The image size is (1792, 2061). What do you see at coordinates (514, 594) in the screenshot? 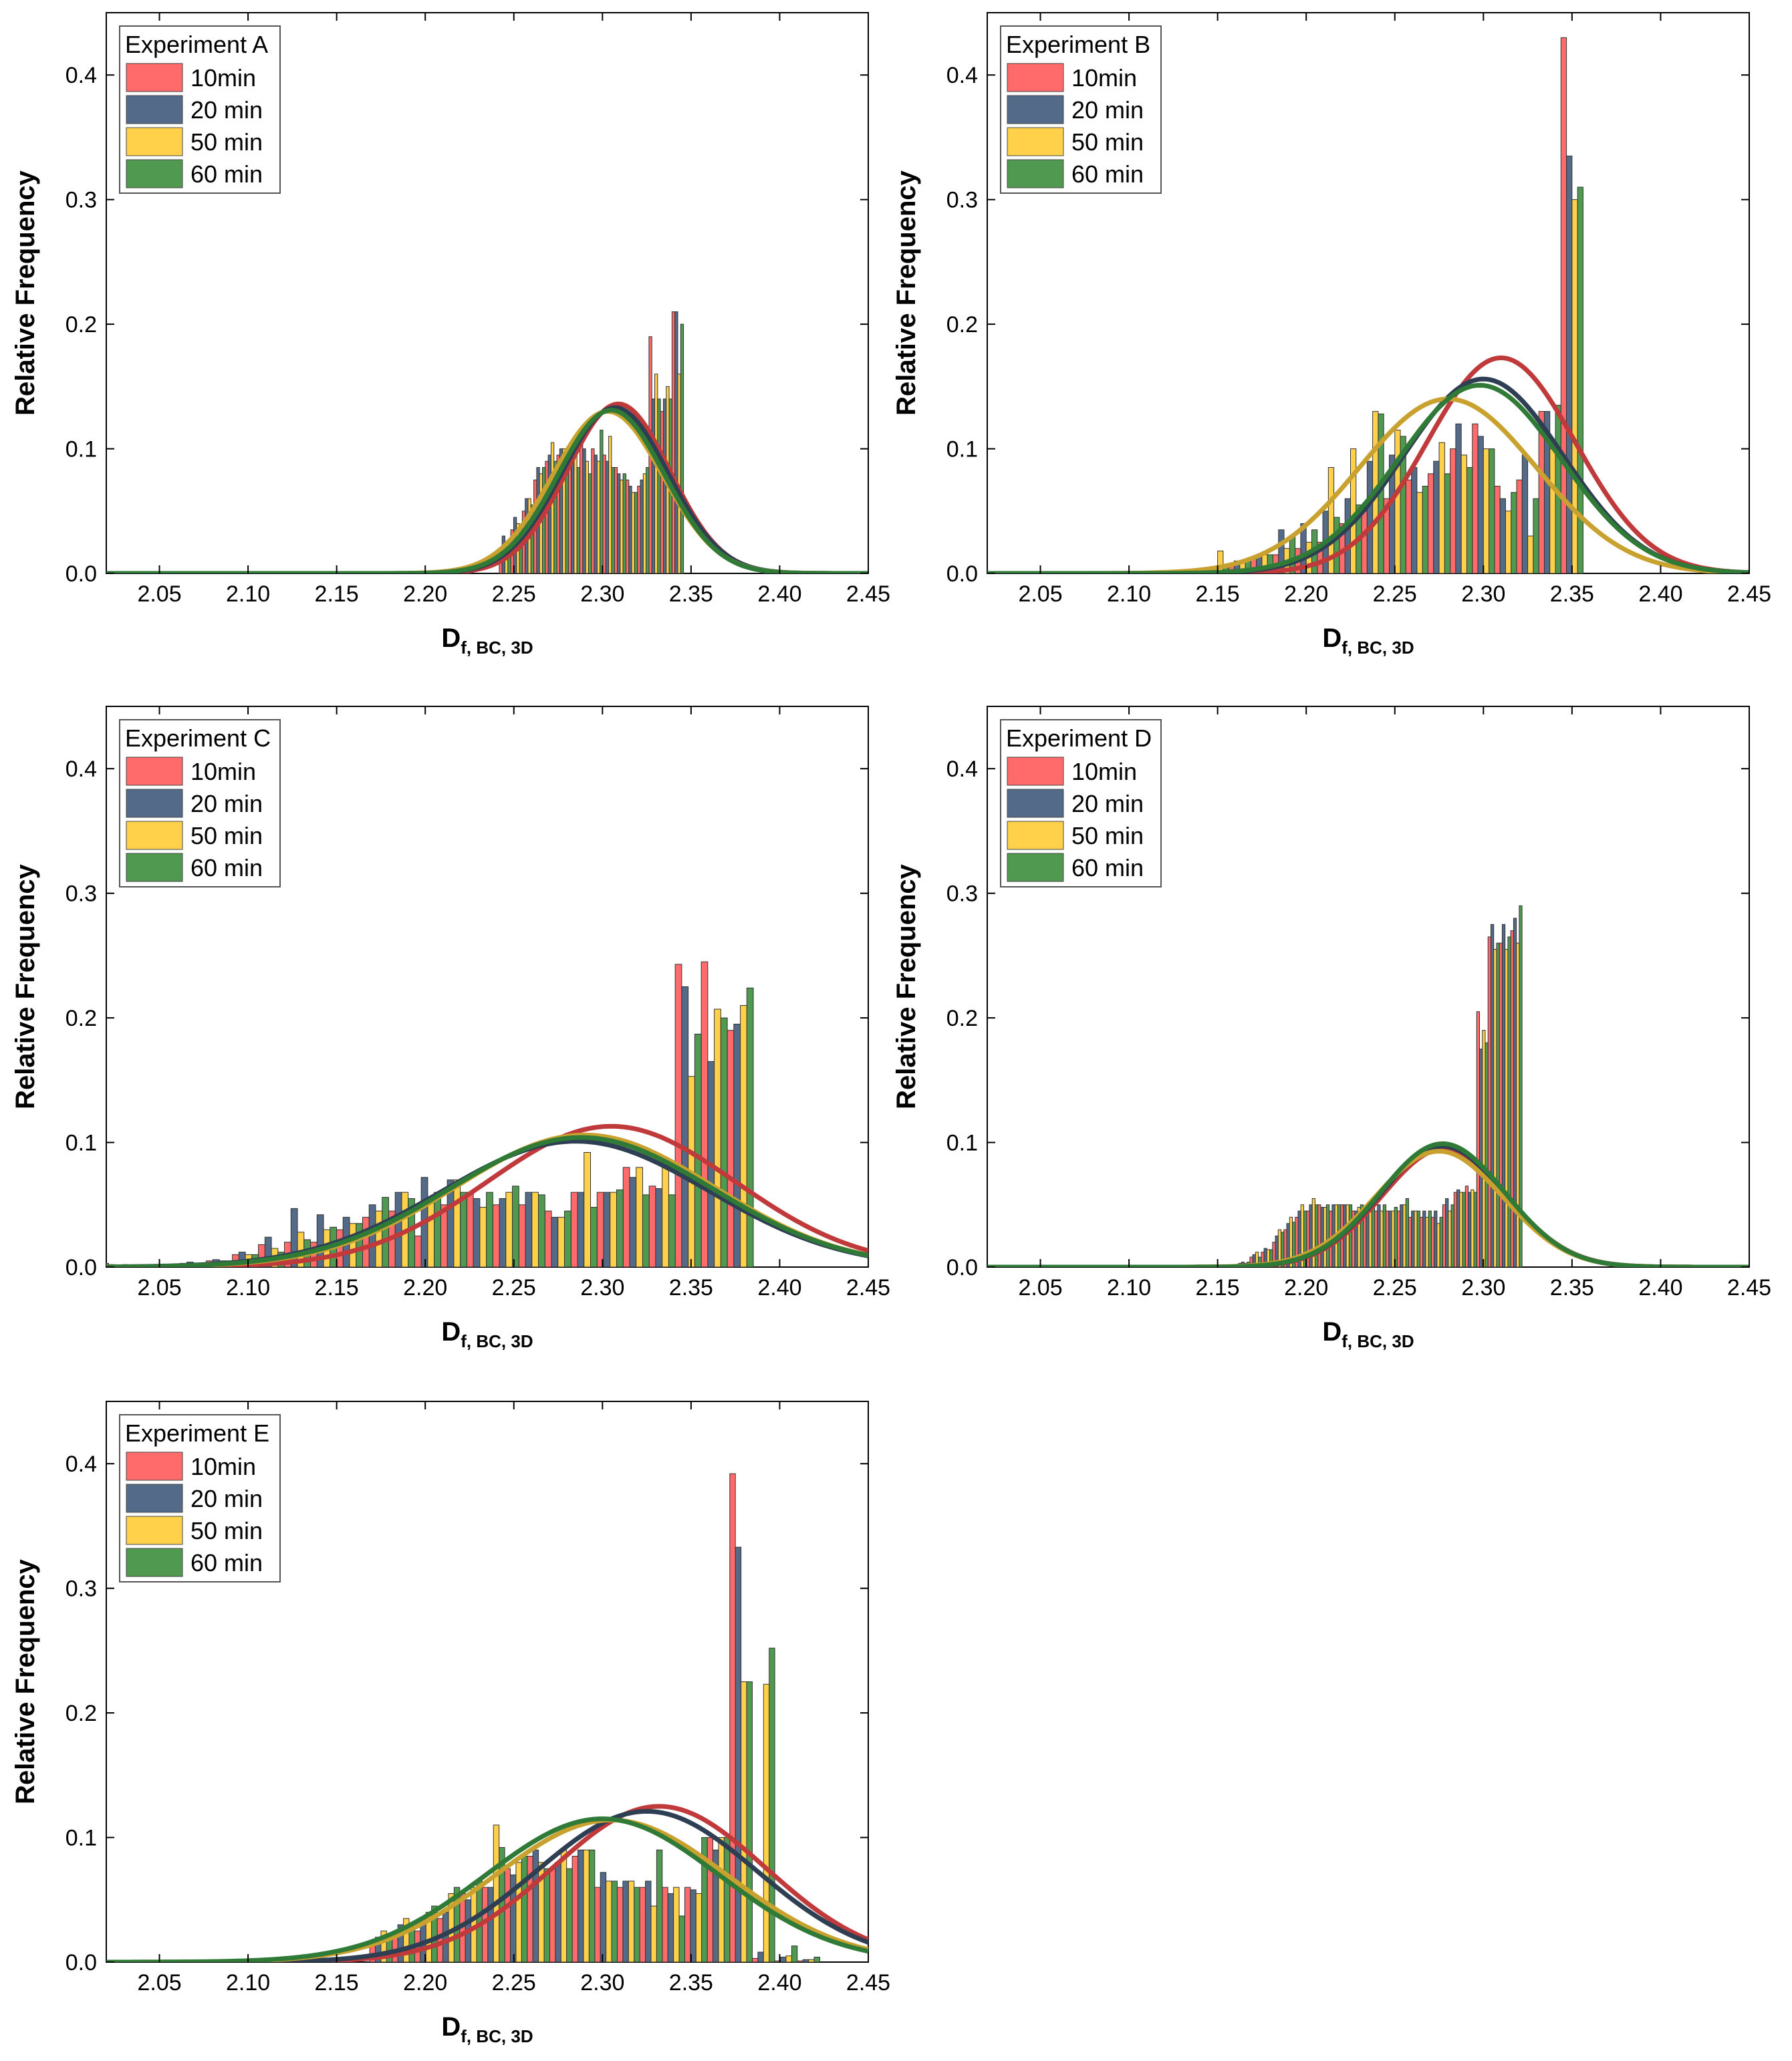
I see `x-tick-label: 2.25` at bounding box center [514, 594].